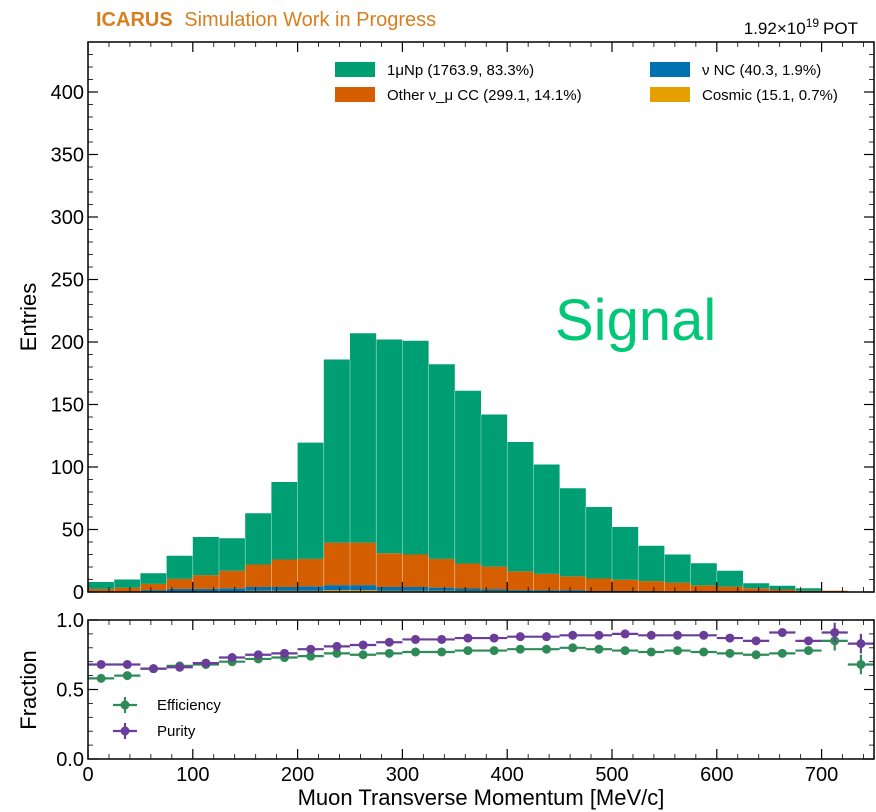 Image resolution: width=876 pixels, height=812 pixels. Describe the element at coordinates (821, 775) in the screenshot. I see `x-tick-label: 700` at that location.